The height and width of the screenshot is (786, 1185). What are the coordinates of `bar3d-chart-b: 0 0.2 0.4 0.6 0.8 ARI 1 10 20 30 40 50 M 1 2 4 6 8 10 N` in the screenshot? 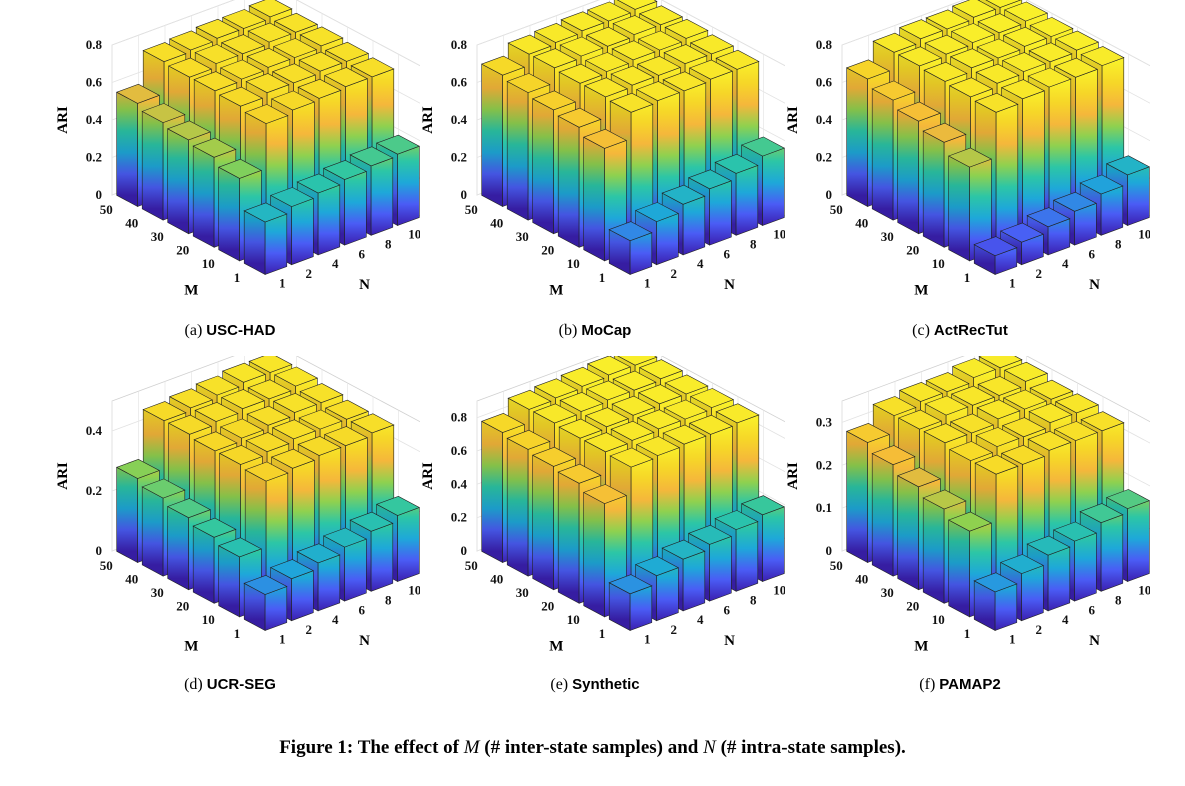 It's located at (602, 149).